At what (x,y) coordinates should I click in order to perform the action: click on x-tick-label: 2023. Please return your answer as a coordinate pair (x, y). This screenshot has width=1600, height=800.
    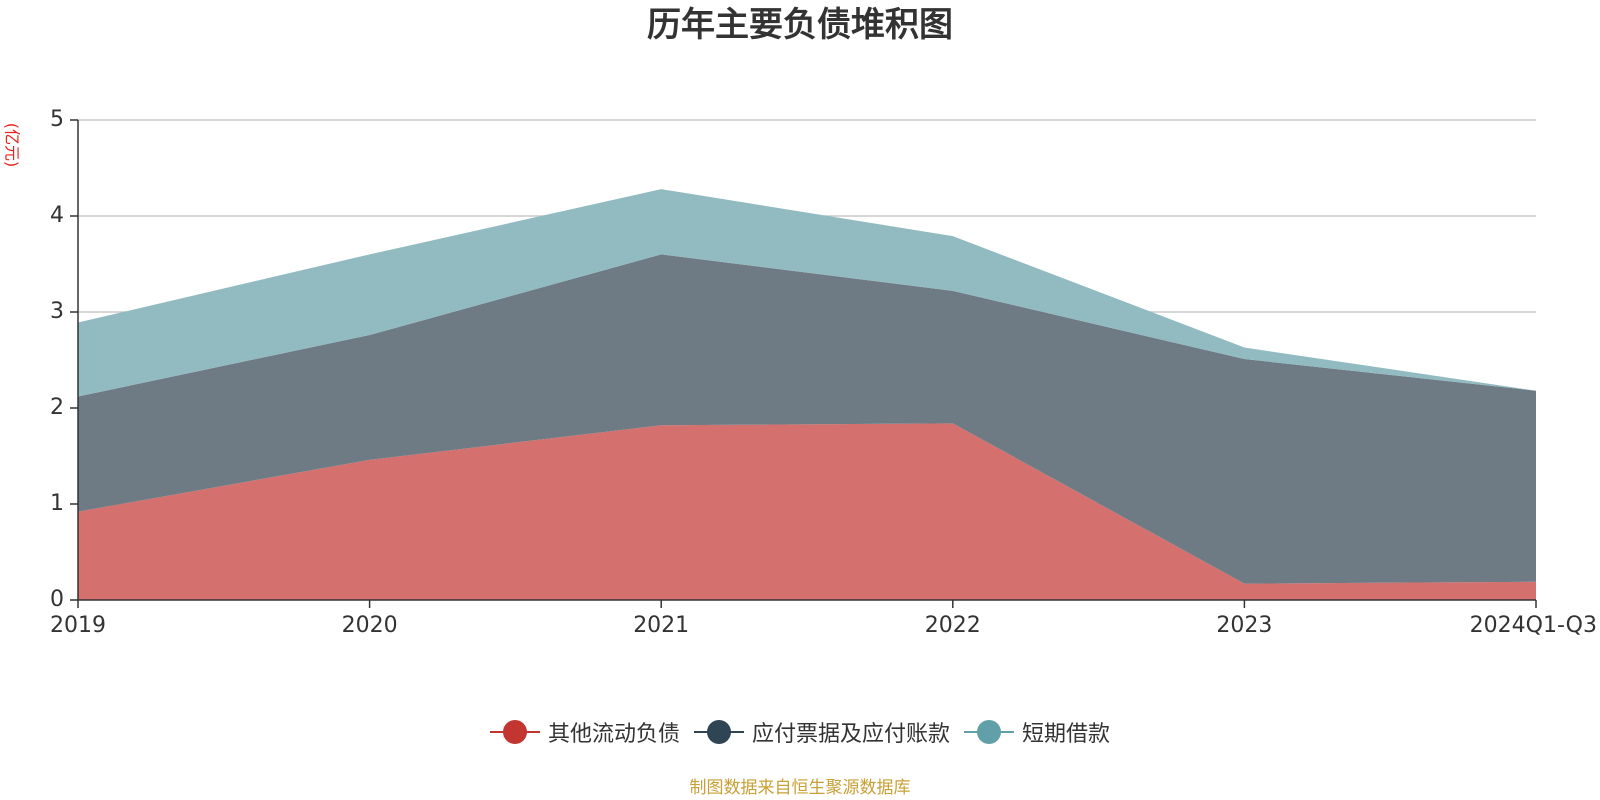
    Looking at the image, I should click on (1244, 625).